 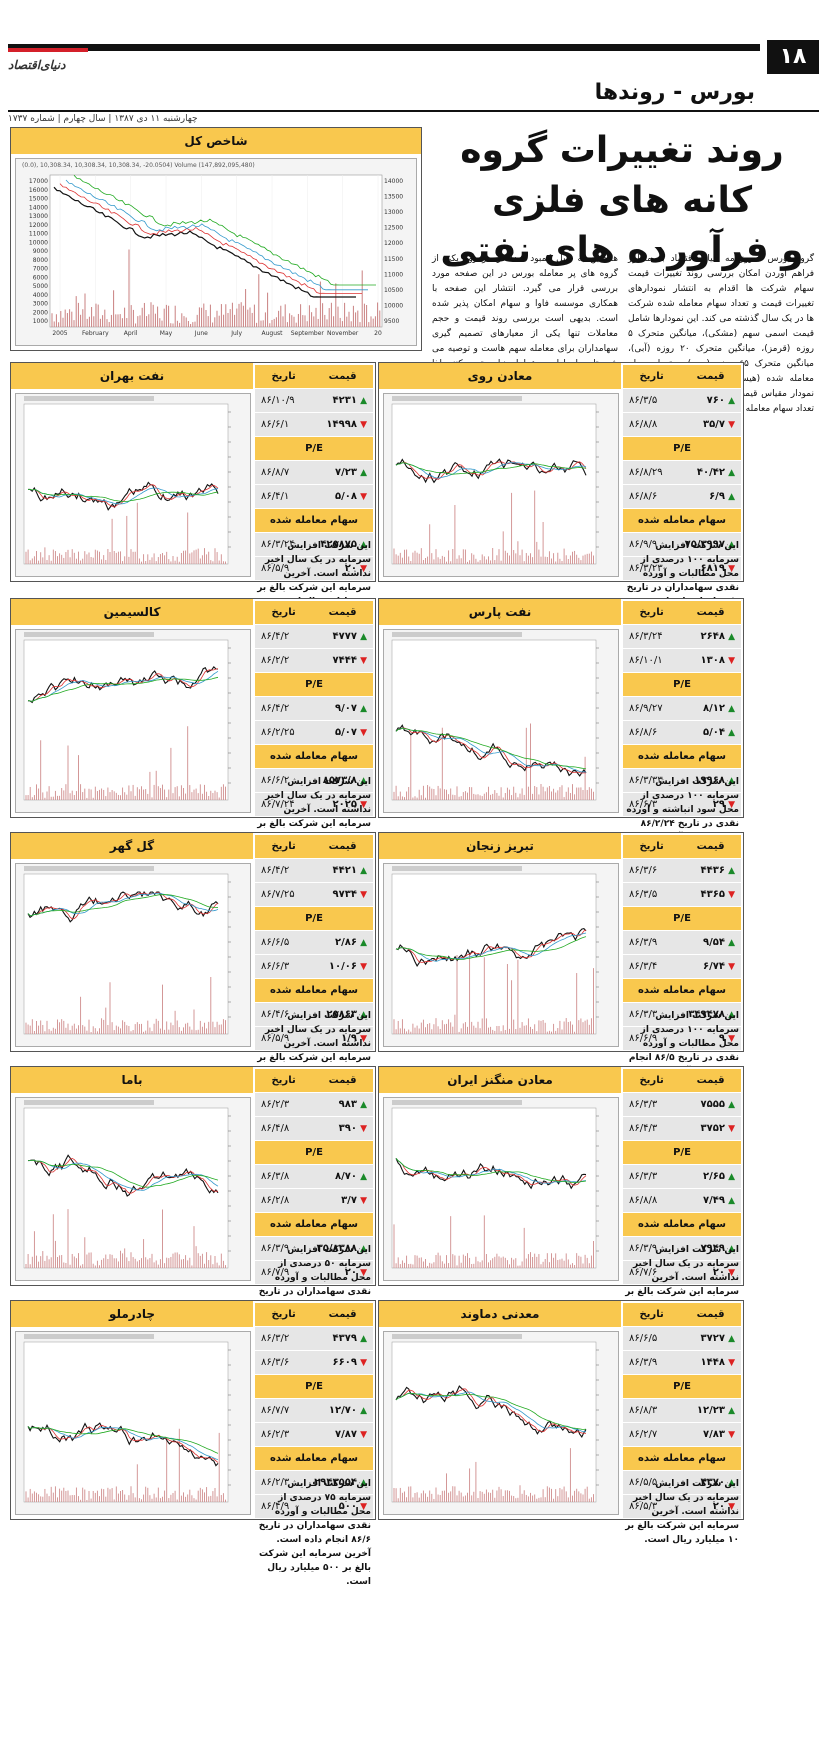 I want to click on company-name: معدنی دماوند, so click(x=500, y=1314).